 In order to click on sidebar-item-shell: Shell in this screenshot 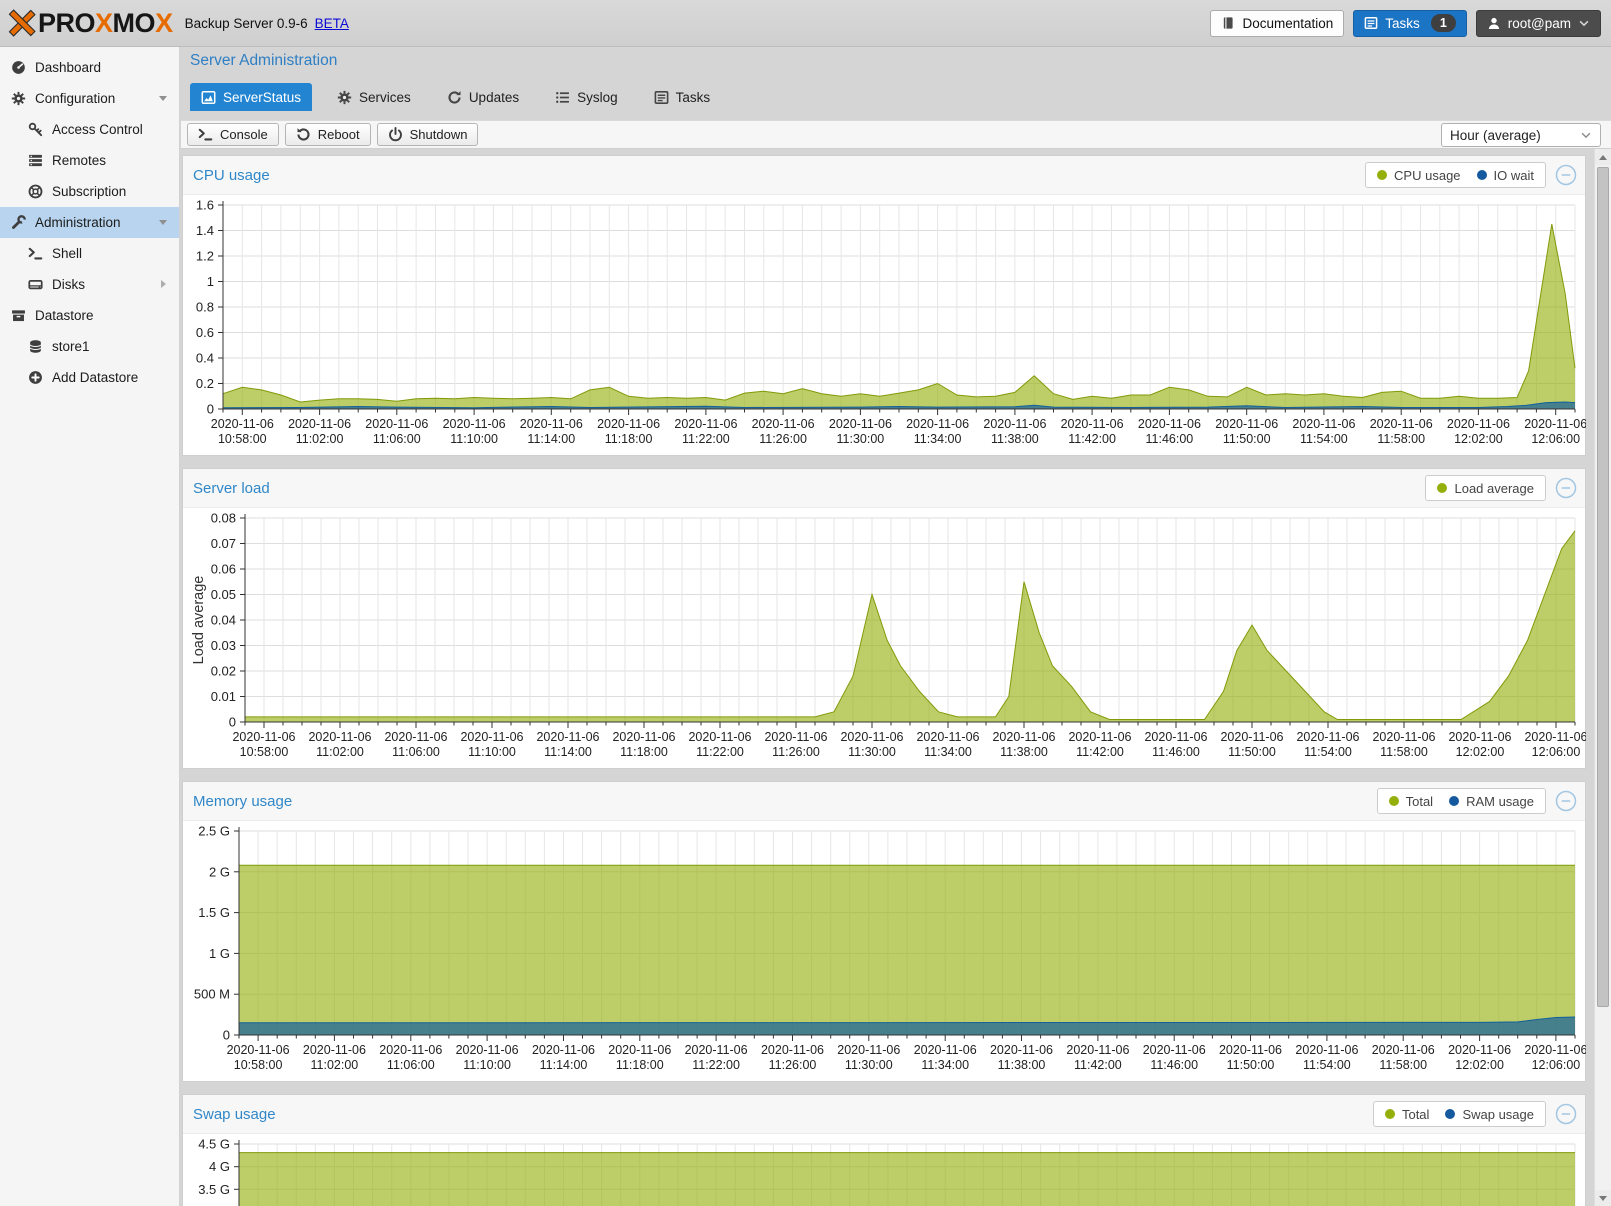, I will do `click(89, 253)`.